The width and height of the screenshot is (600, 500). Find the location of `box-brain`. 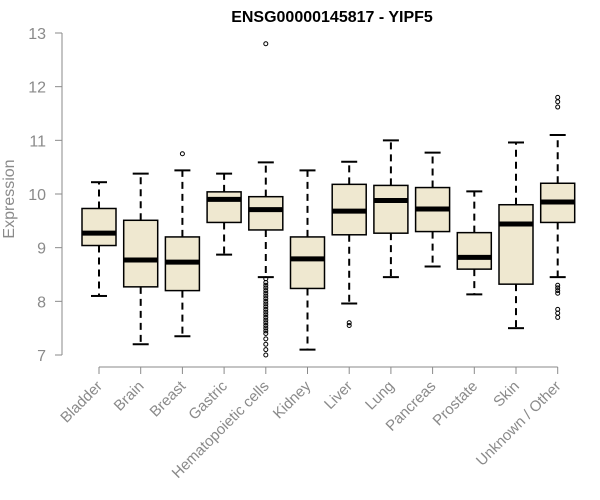

box-brain is located at coordinates (140, 259).